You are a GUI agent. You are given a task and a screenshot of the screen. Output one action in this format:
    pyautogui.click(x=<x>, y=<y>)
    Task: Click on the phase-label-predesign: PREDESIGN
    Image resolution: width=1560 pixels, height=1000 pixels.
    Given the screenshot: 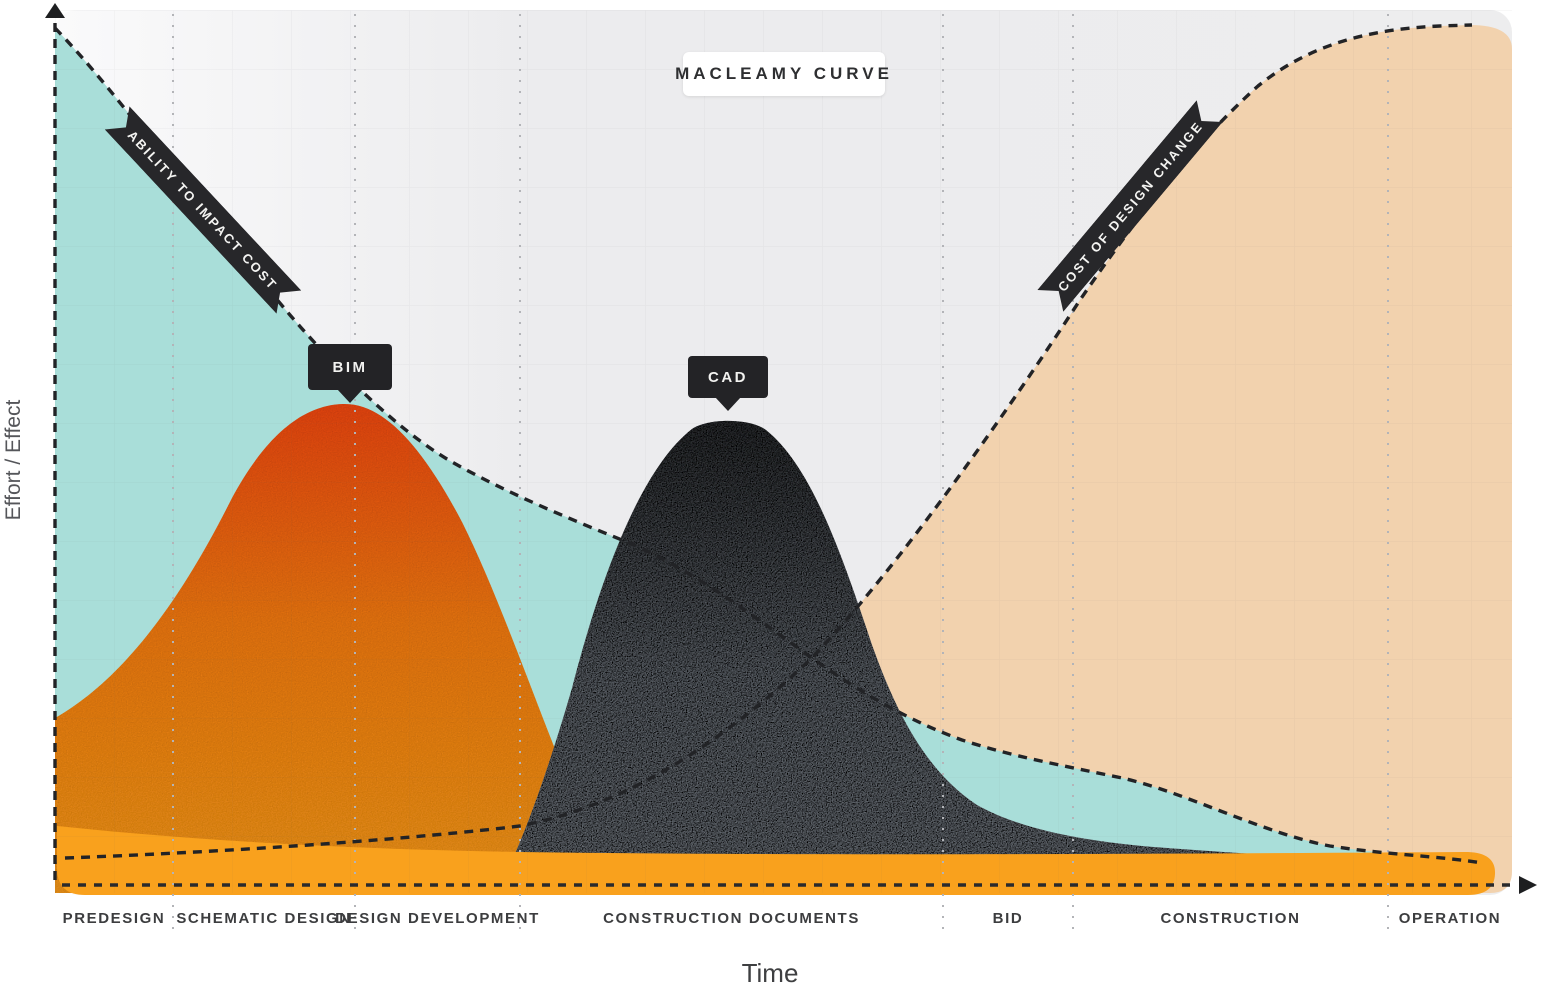 What is the action you would take?
    pyautogui.click(x=114, y=918)
    